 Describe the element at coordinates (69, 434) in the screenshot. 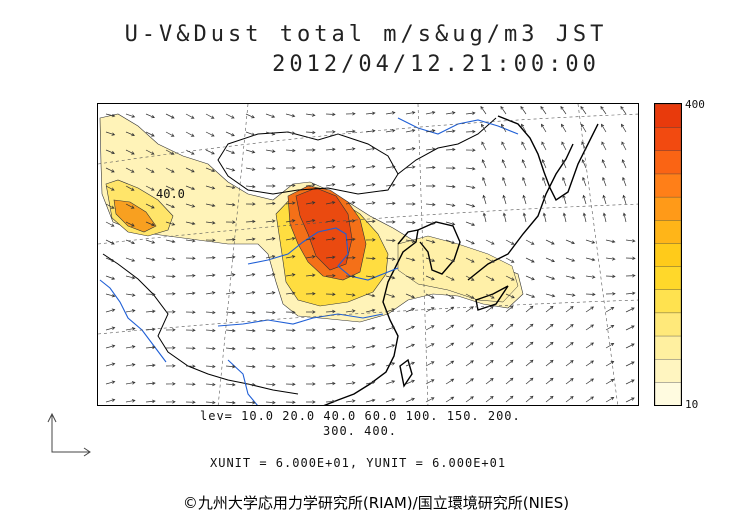

I see `reference-vector-icon` at that location.